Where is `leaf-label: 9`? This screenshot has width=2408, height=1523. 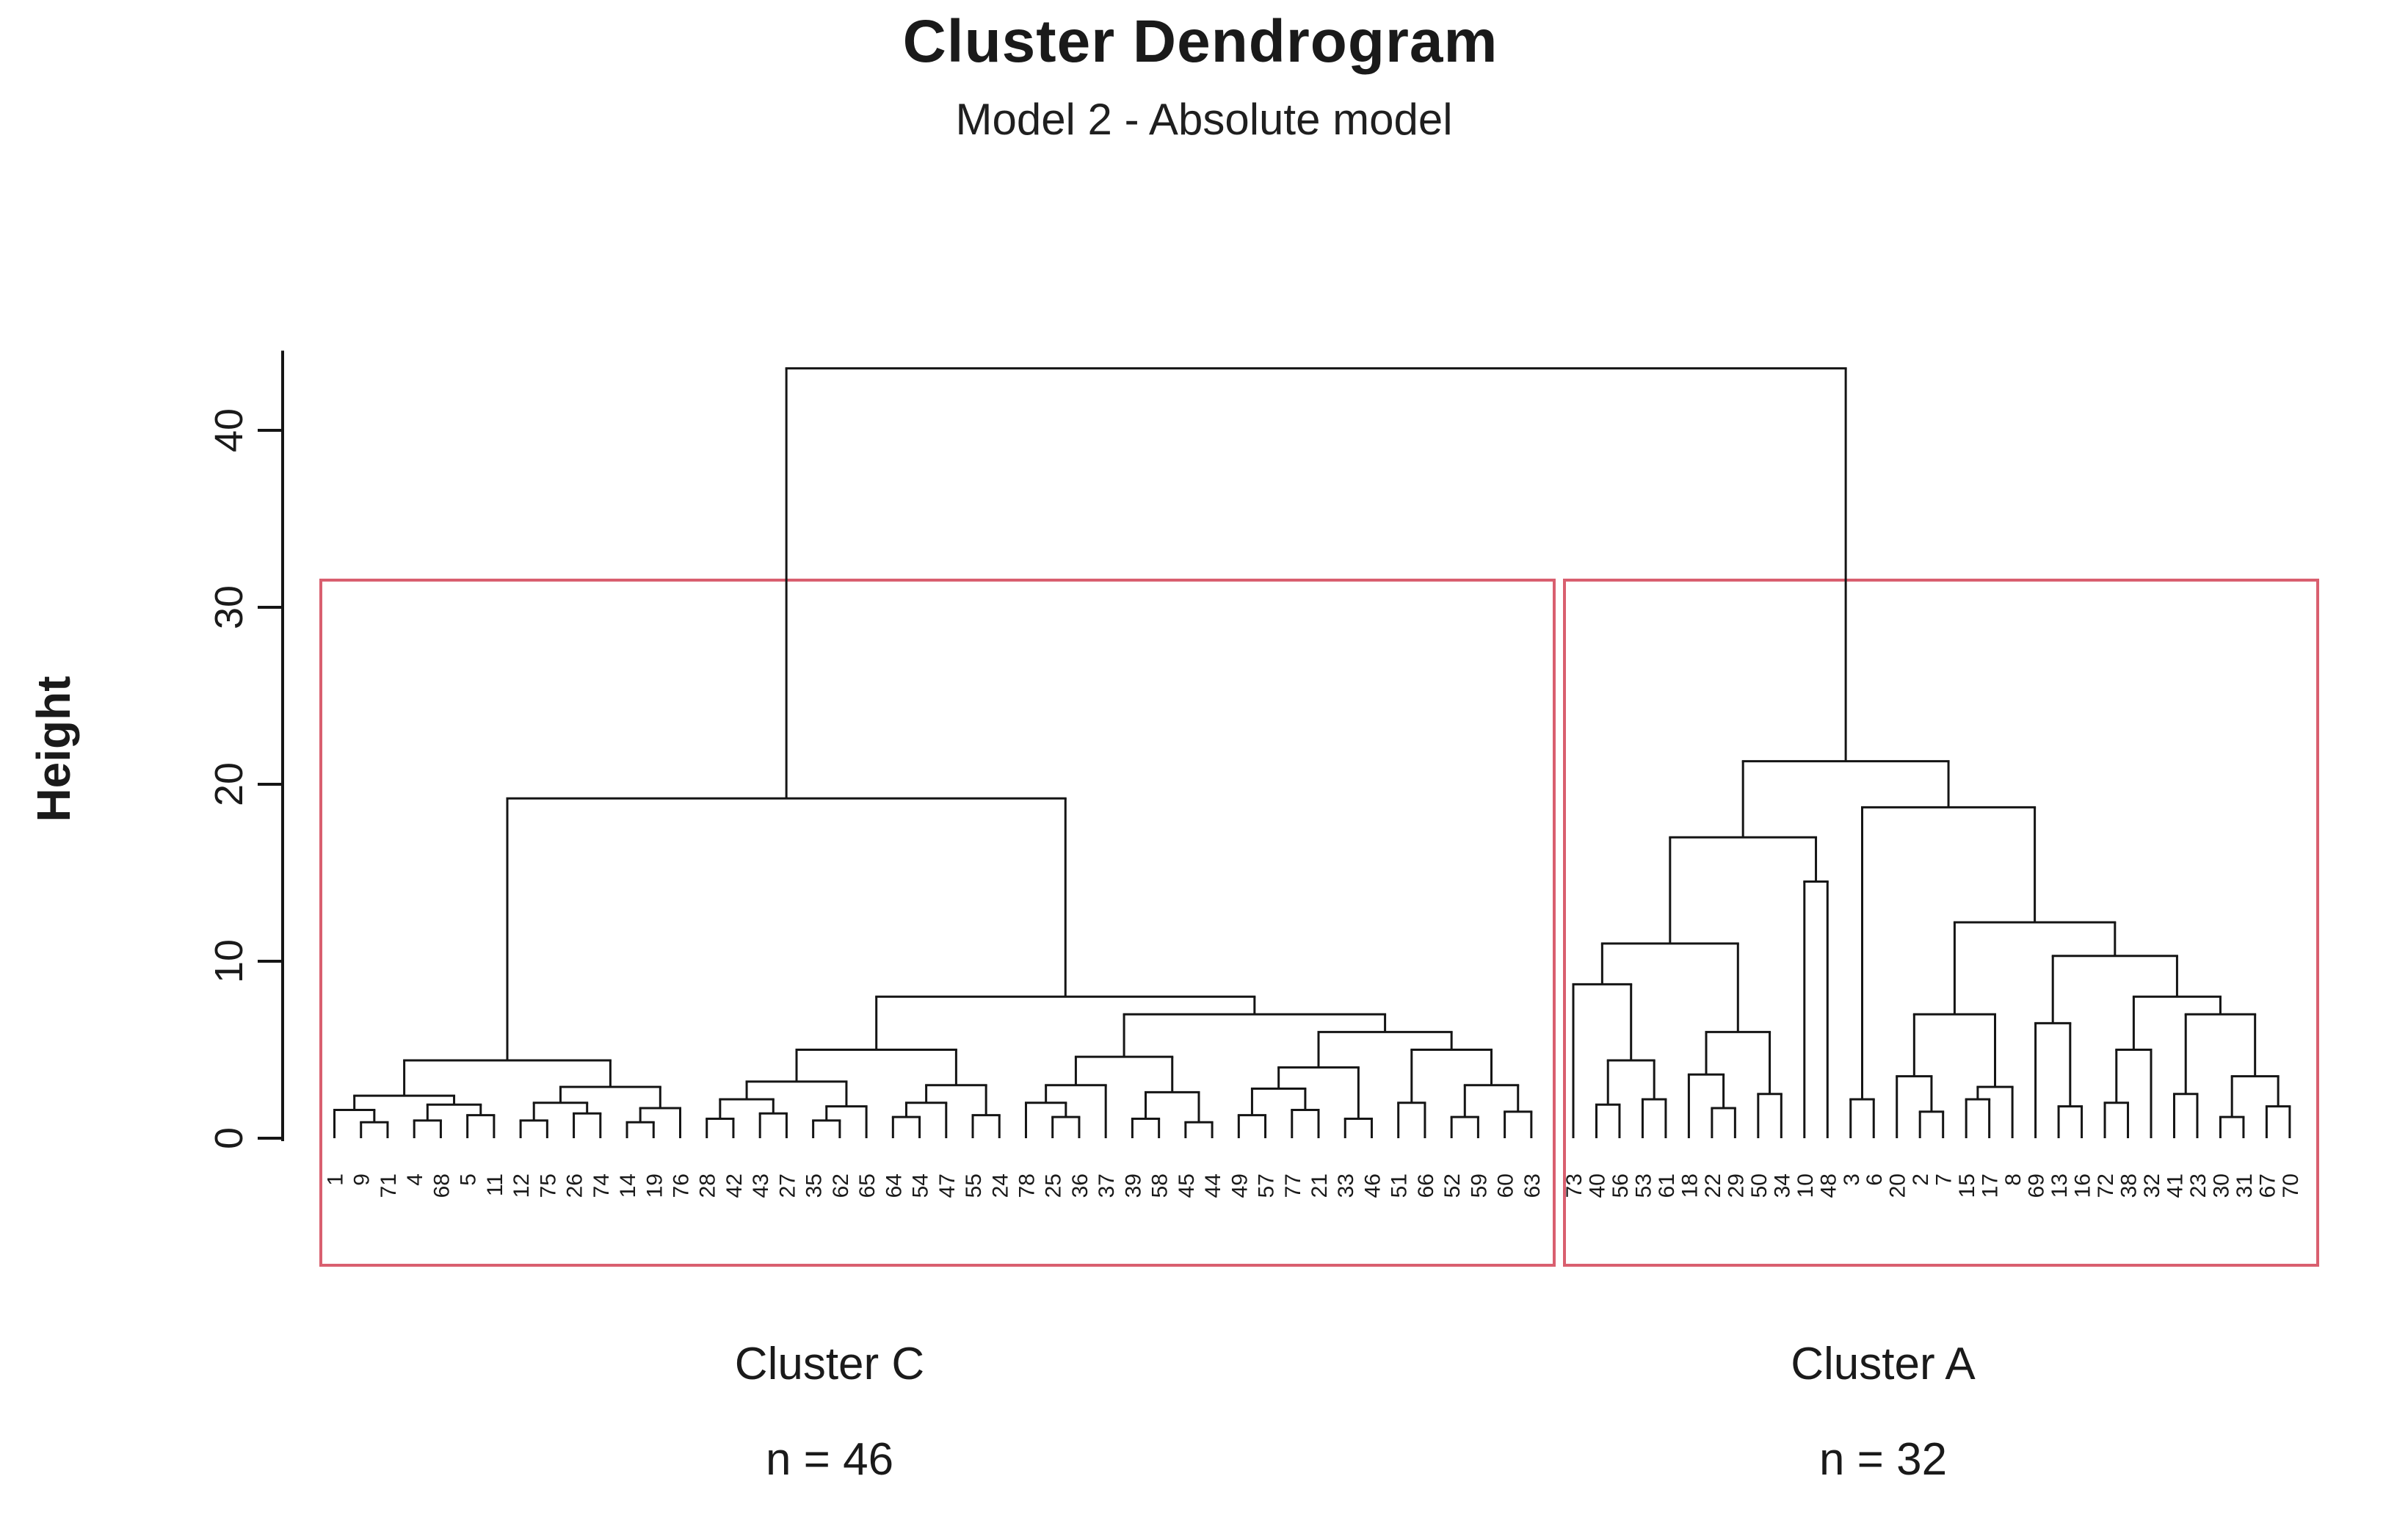 leaf-label: 9 is located at coordinates (362, 1179).